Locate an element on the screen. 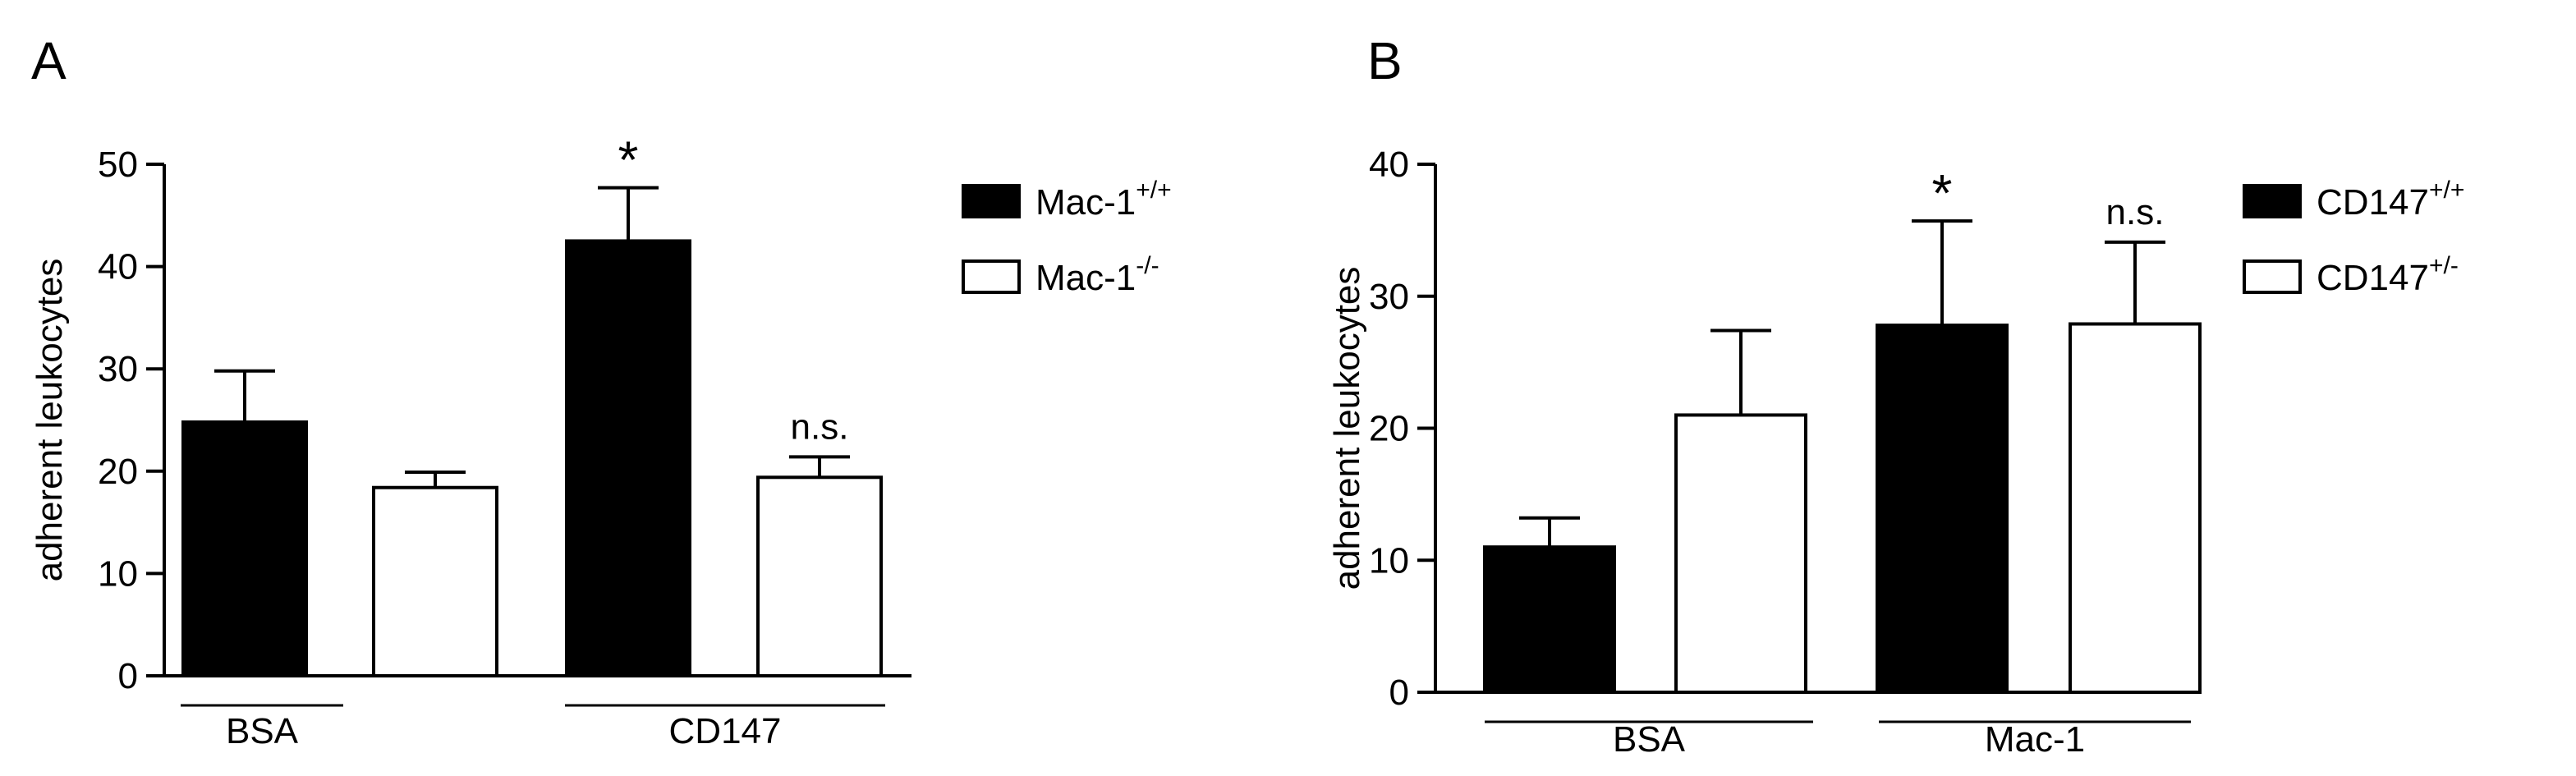  panel-label: B is located at coordinates (1385, 60).